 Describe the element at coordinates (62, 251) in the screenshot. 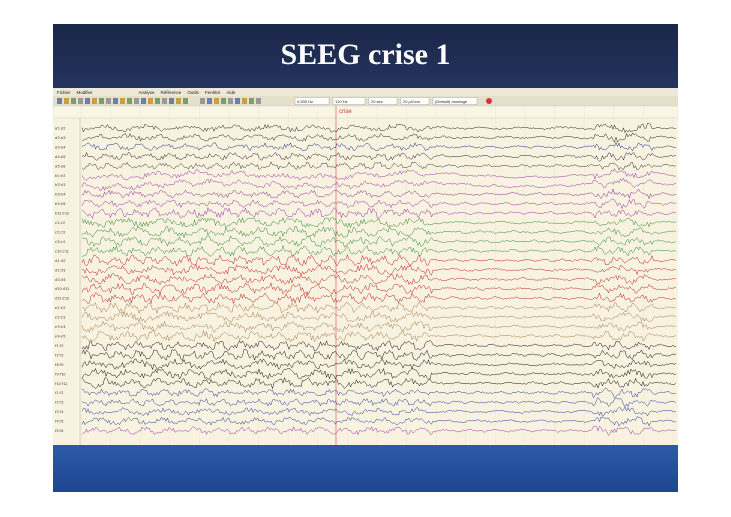

I see `channel-label: c'10 c'11` at that location.